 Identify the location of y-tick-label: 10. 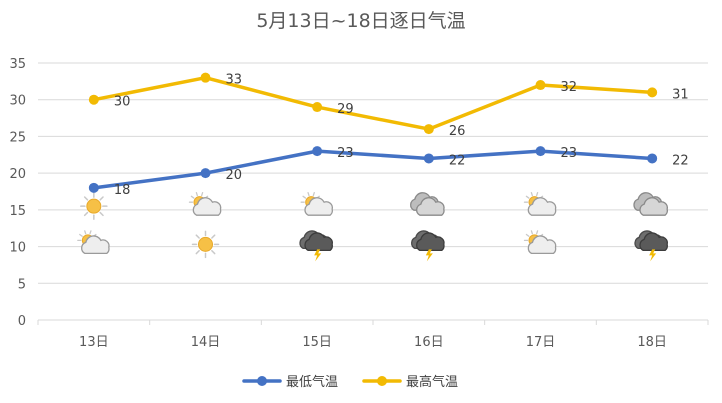
(17, 248).